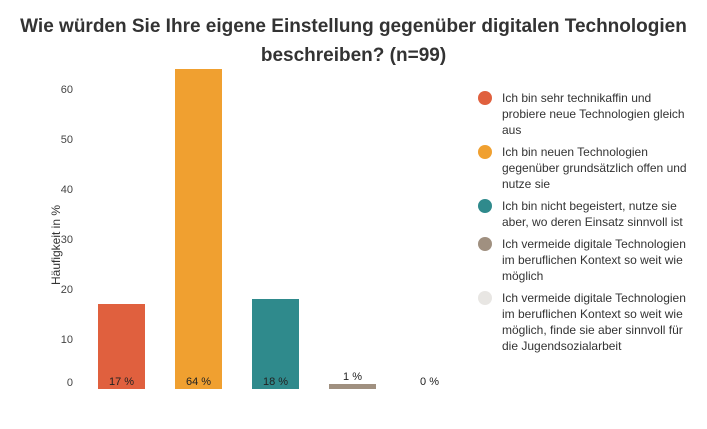  I want to click on bar-value-label: 1 %, so click(352, 377).